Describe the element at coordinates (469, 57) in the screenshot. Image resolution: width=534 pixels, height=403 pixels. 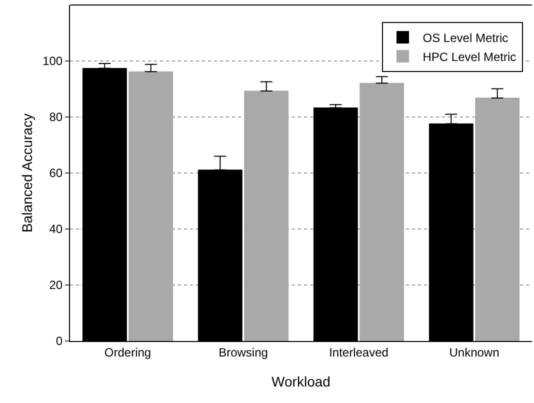
I see `legend-label: HPC Level Metric` at that location.